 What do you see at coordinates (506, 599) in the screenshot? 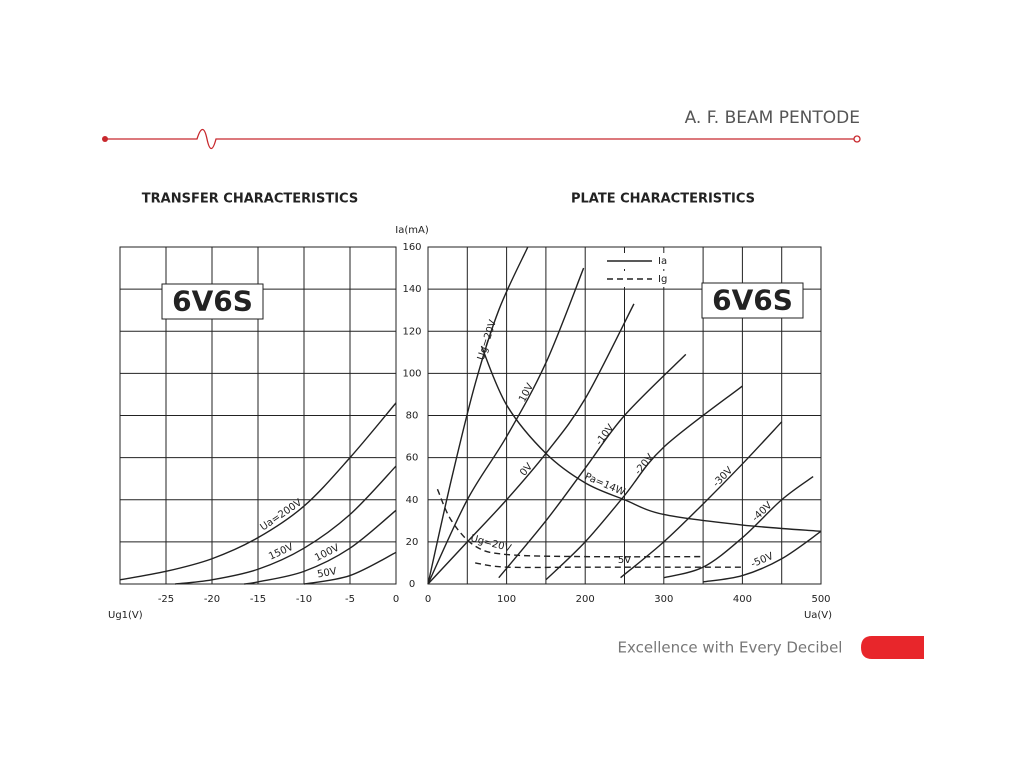
I see `x-tick-label: 100` at bounding box center [506, 599].